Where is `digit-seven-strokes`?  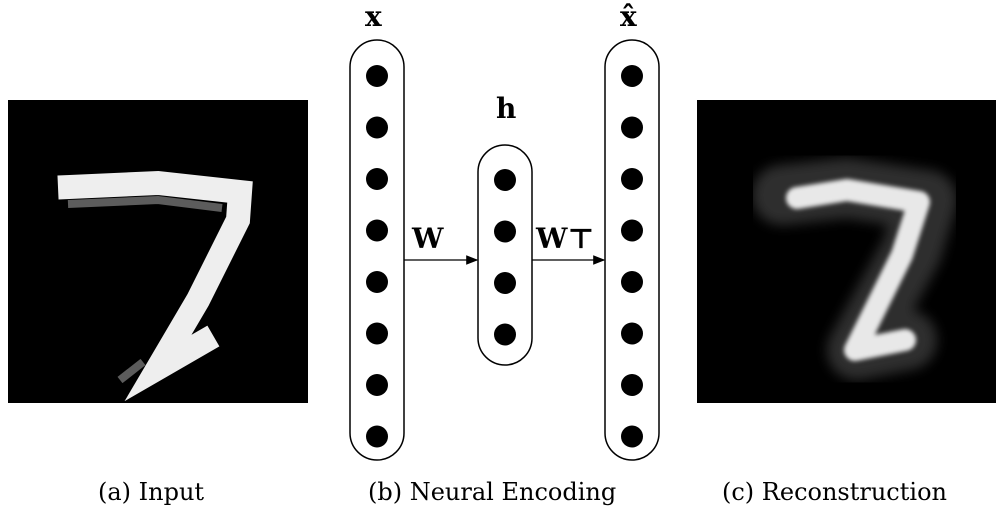 digit-seven-strokes is located at coordinates (155, 286).